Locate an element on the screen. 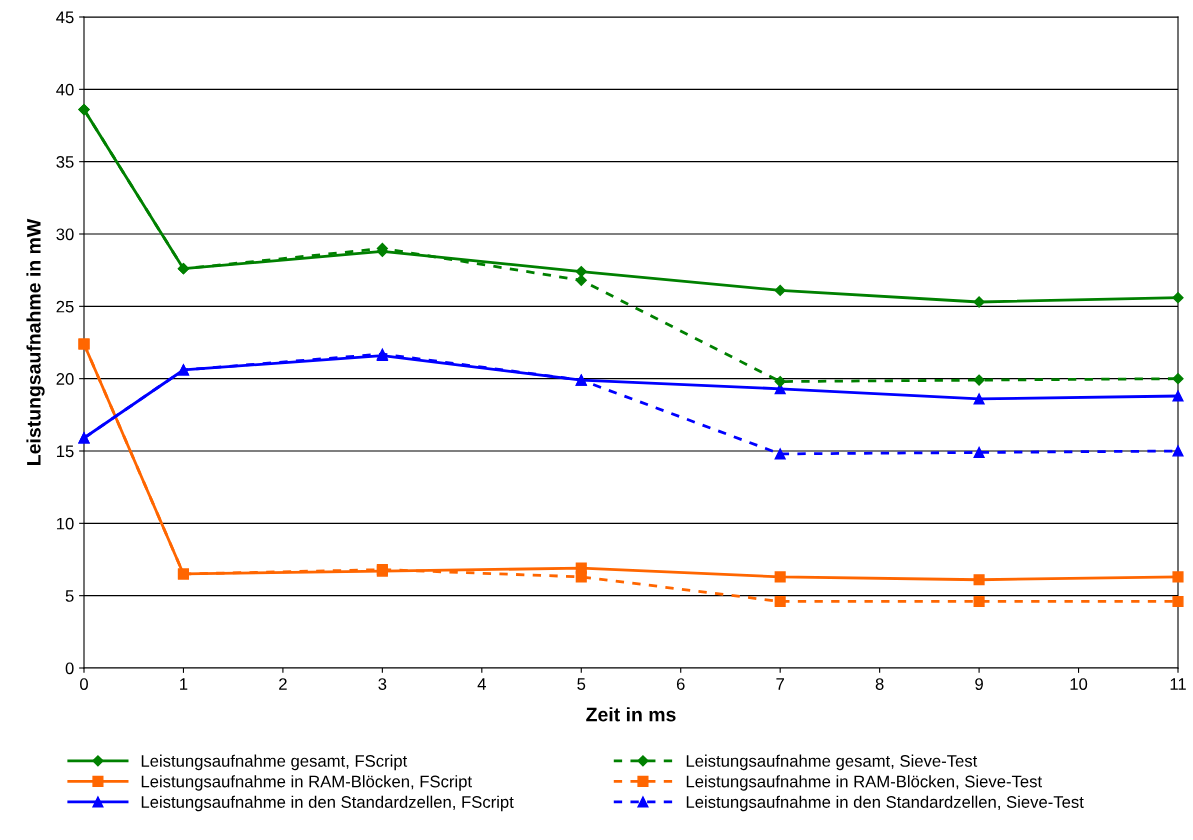  legend-label: Leistungsaufnahme in den Standardzellen, FScript is located at coordinates (327, 803).